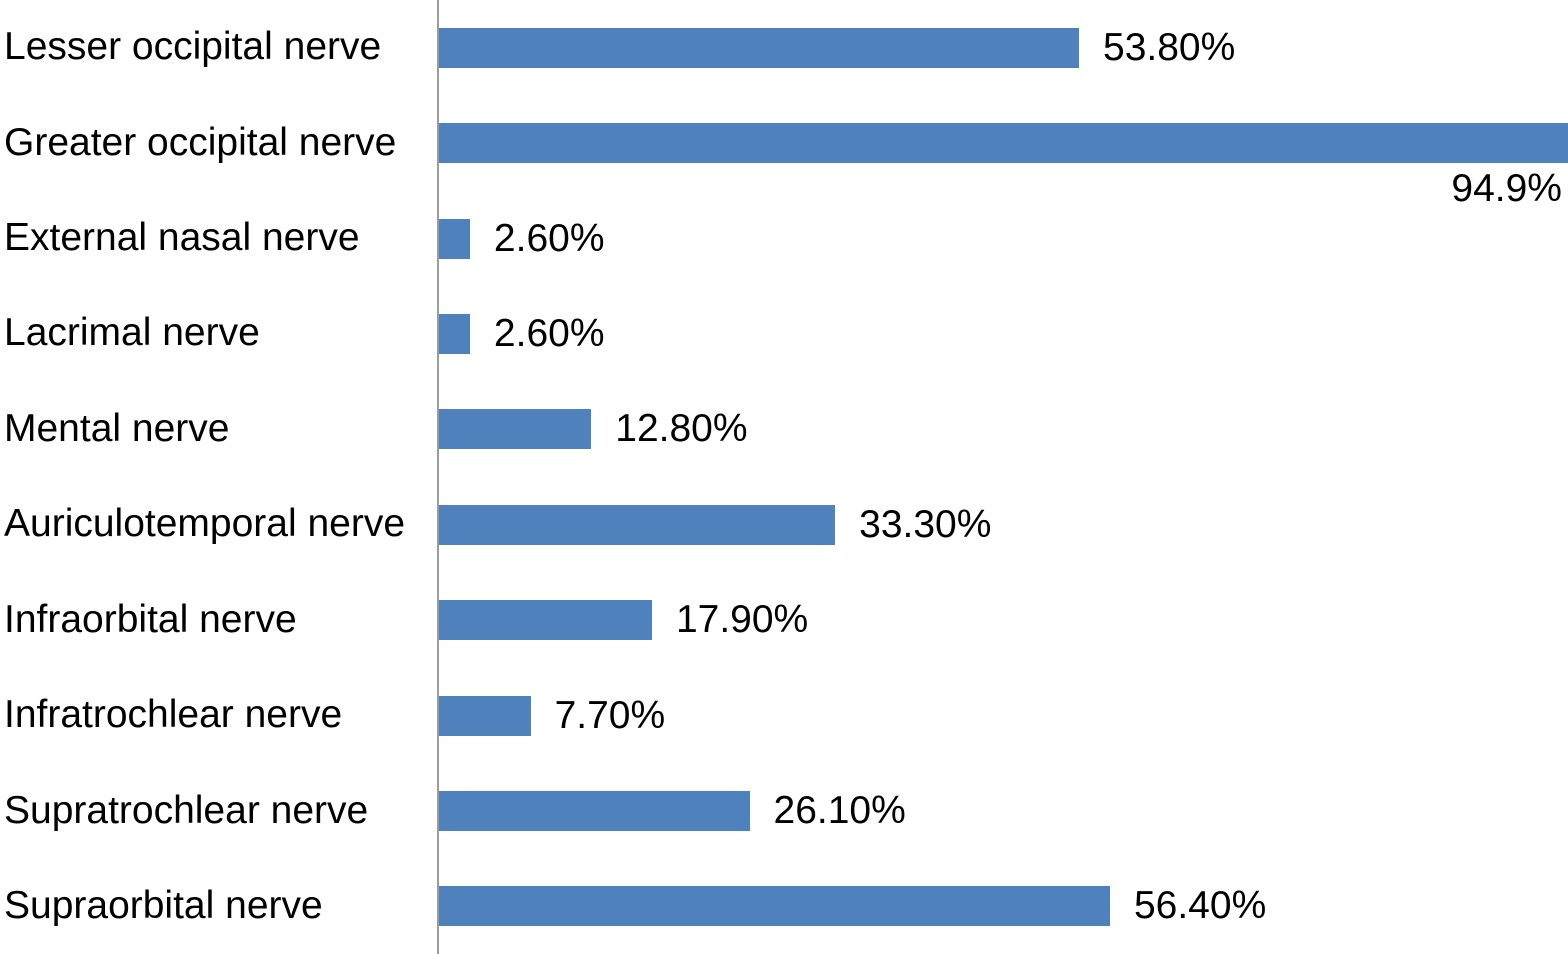 The image size is (1568, 954). I want to click on value-label: 7.70%, so click(610, 715).